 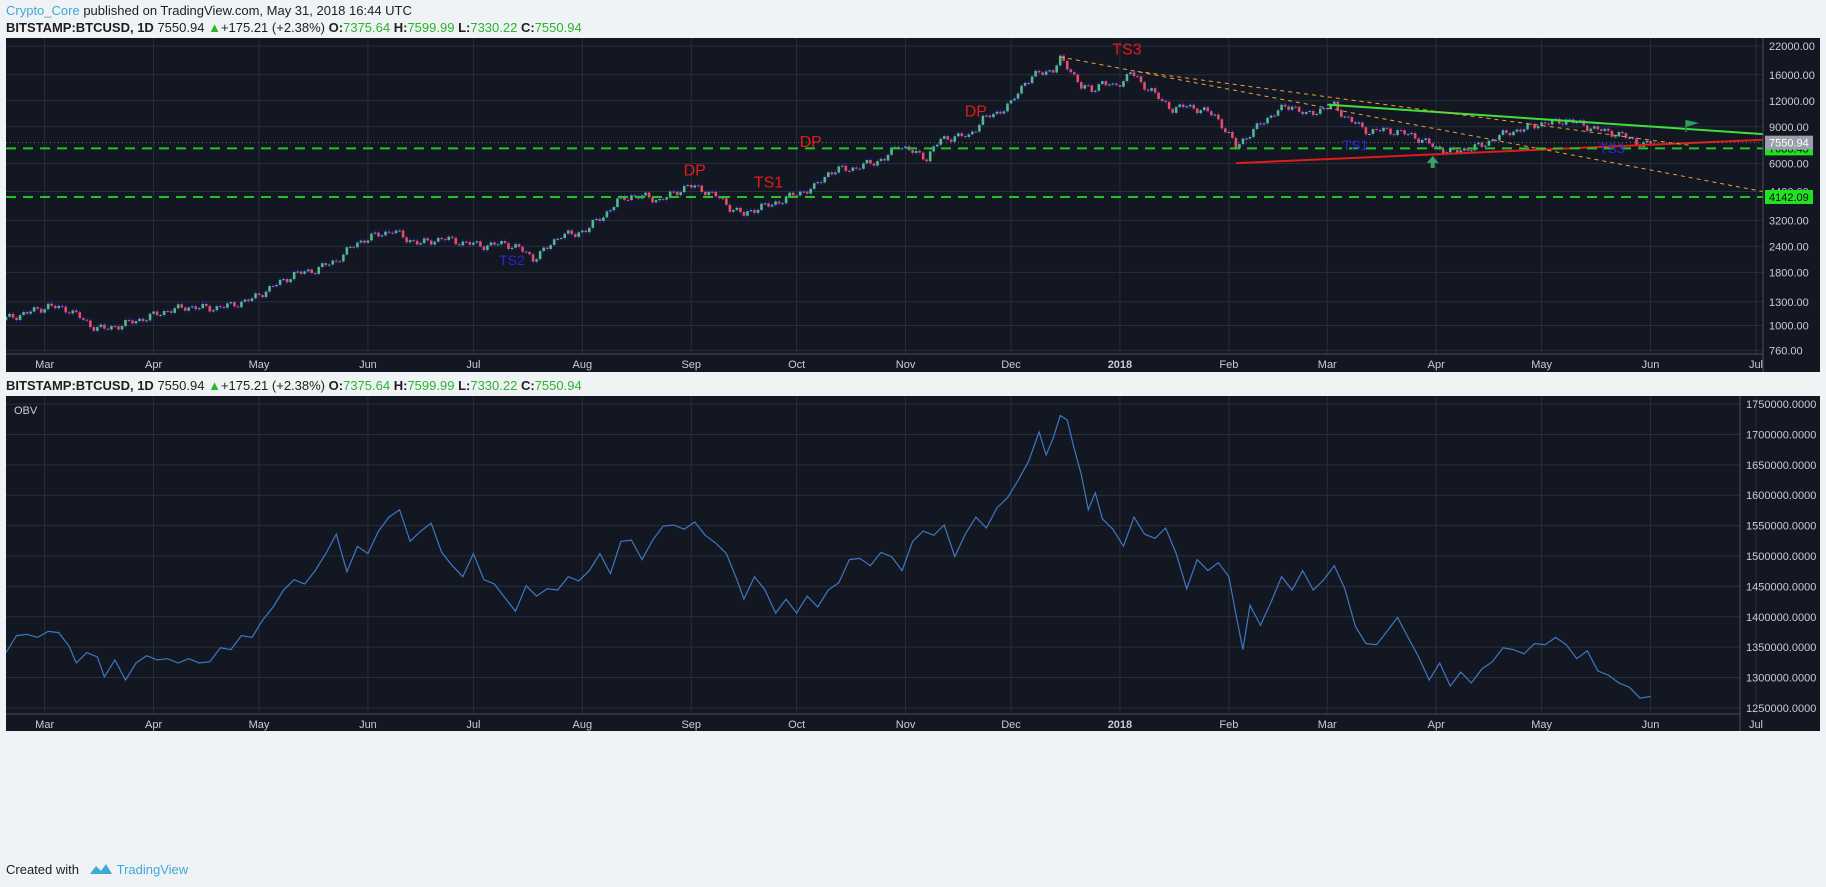 I want to click on x-tick-label: Dec, so click(x=1011, y=365).